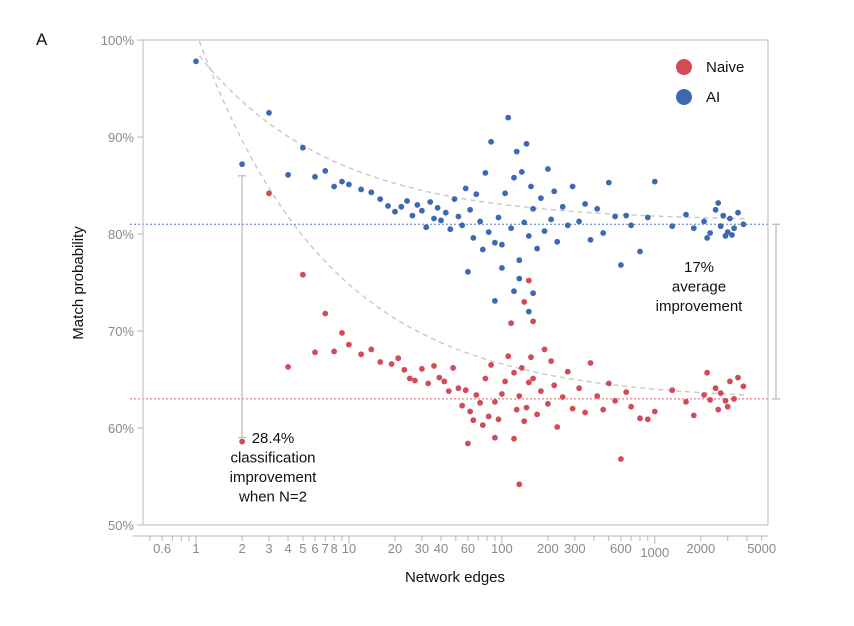 The height and width of the screenshot is (626, 854). I want to click on panel-label: A, so click(42, 39).